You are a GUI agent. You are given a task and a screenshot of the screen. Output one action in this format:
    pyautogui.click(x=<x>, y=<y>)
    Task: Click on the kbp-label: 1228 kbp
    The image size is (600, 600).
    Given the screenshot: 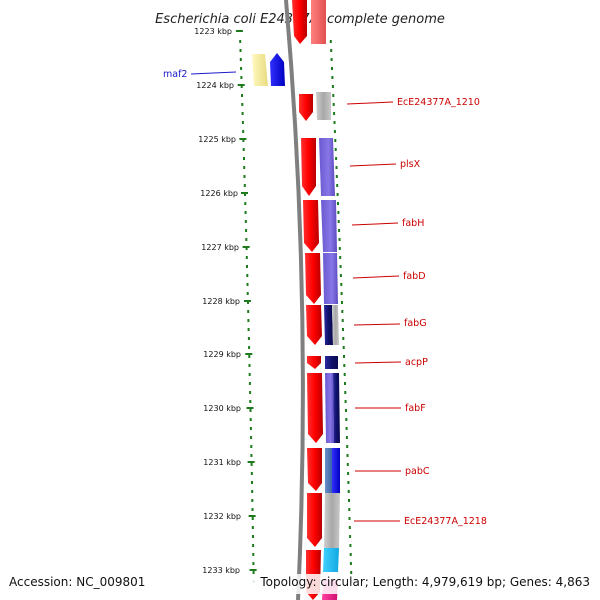 What is the action you would take?
    pyautogui.click(x=221, y=301)
    